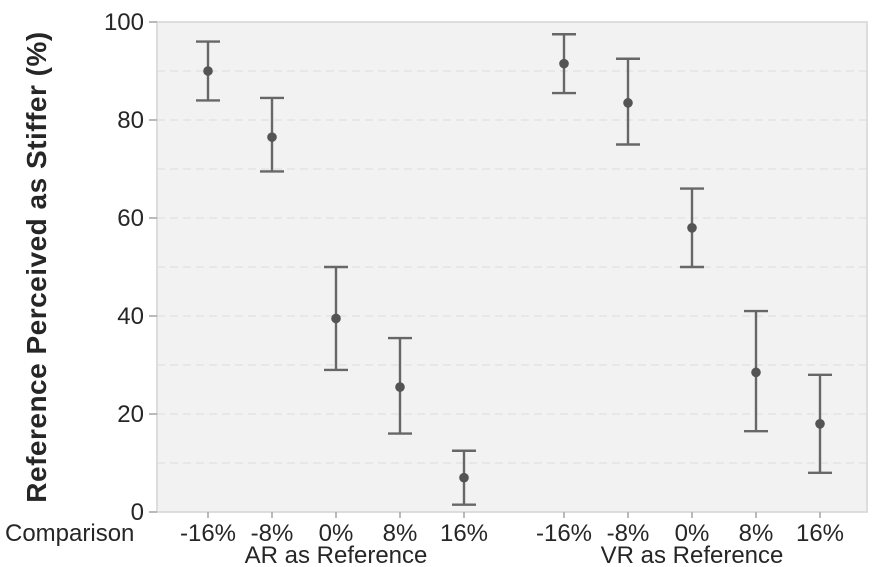 The image size is (891, 567). Describe the element at coordinates (130, 414) in the screenshot. I see `y-tick-label: 20` at that location.